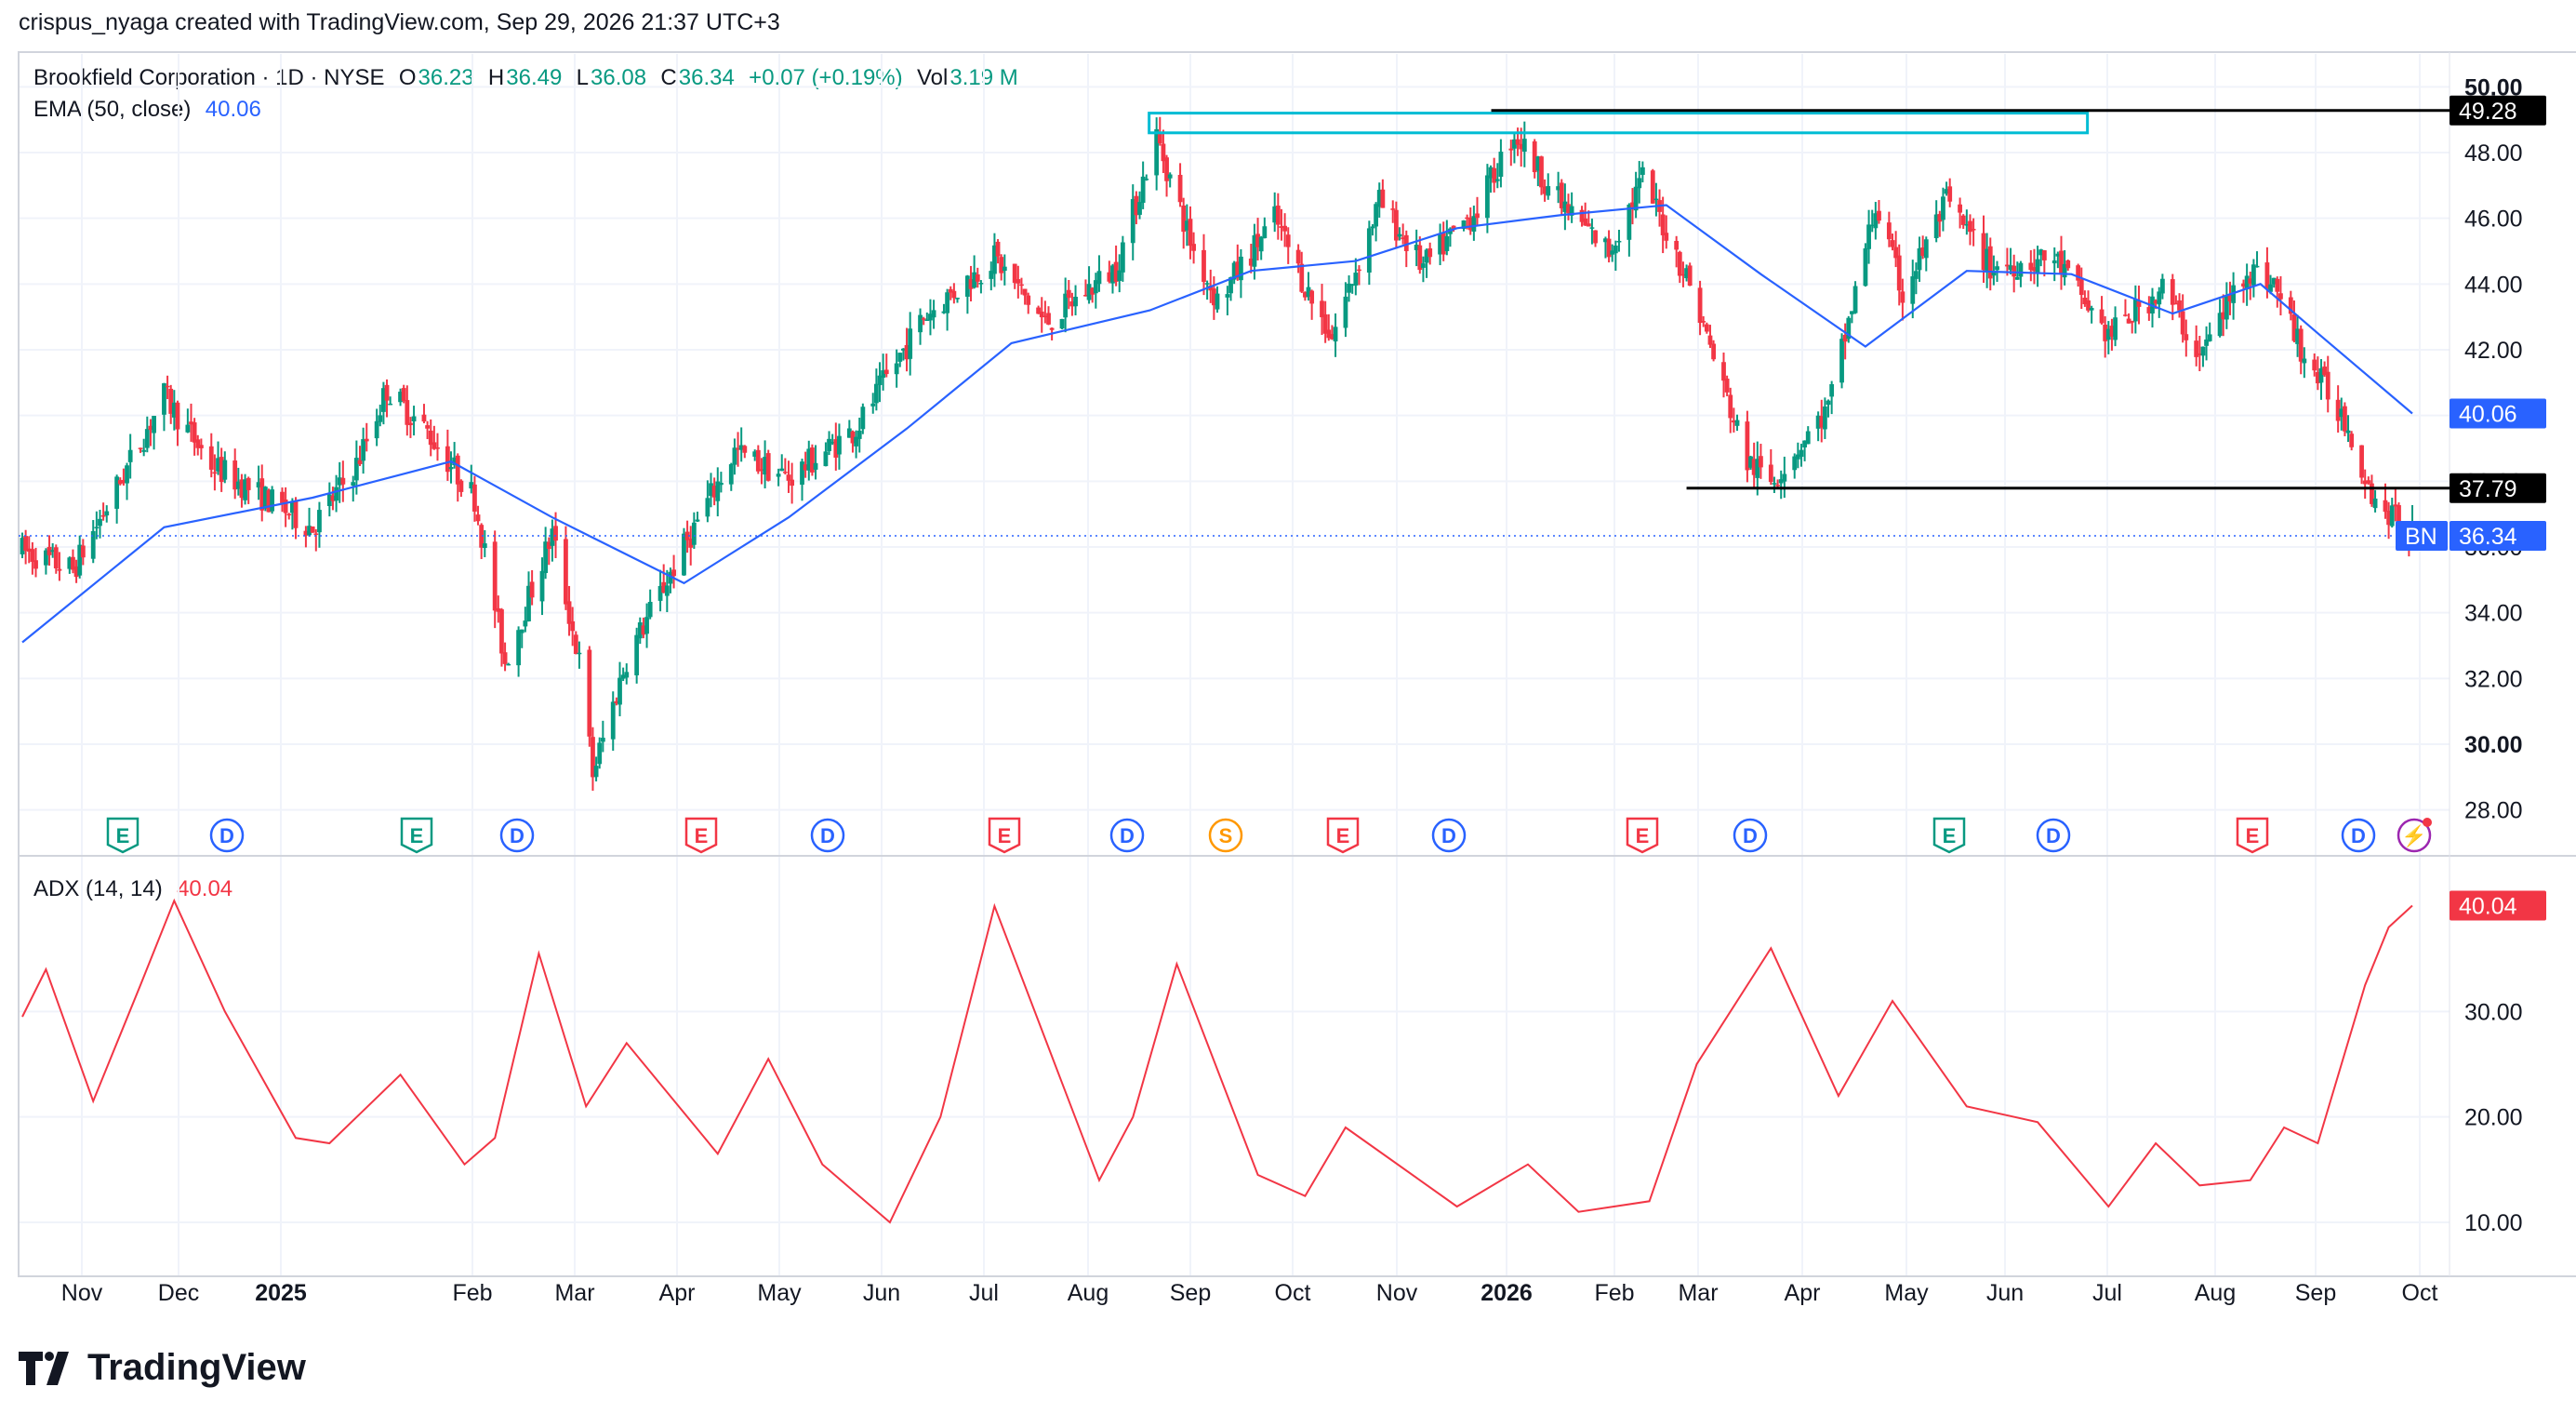  I want to click on price-tick-label: 48.00, so click(2493, 153).